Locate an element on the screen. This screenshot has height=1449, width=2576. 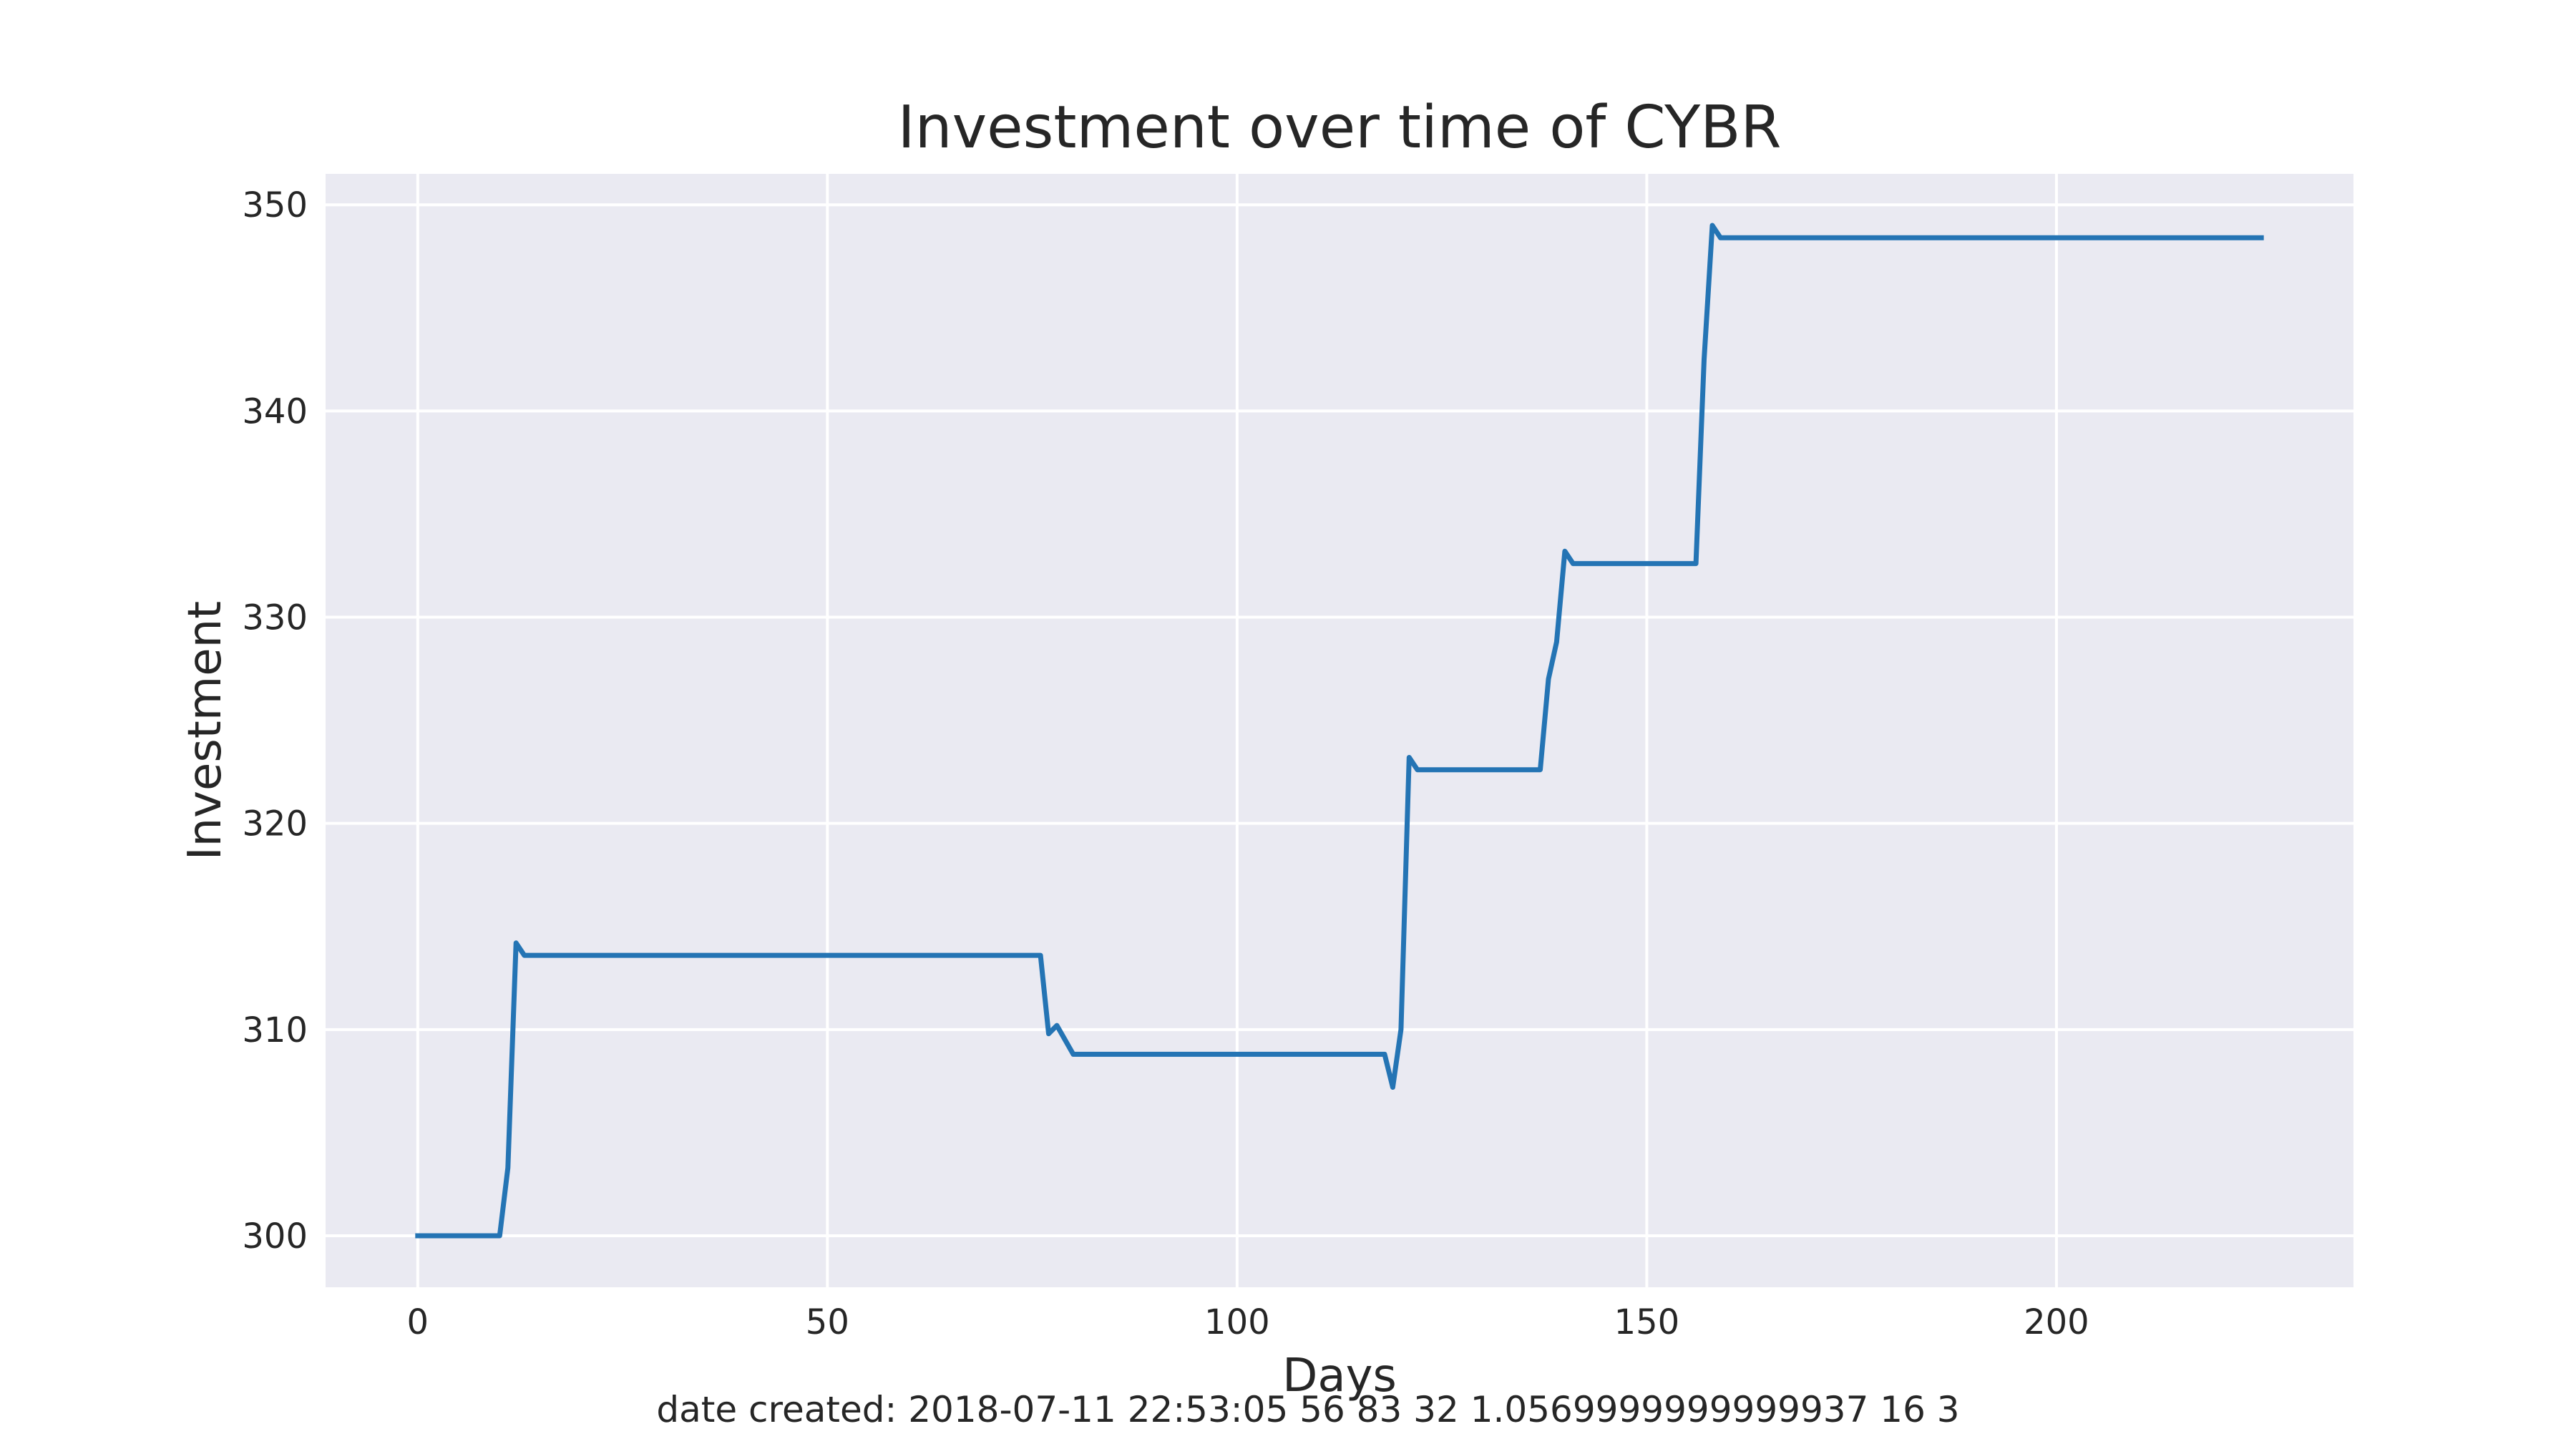
y-tick-label: 350 is located at coordinates (275, 205).